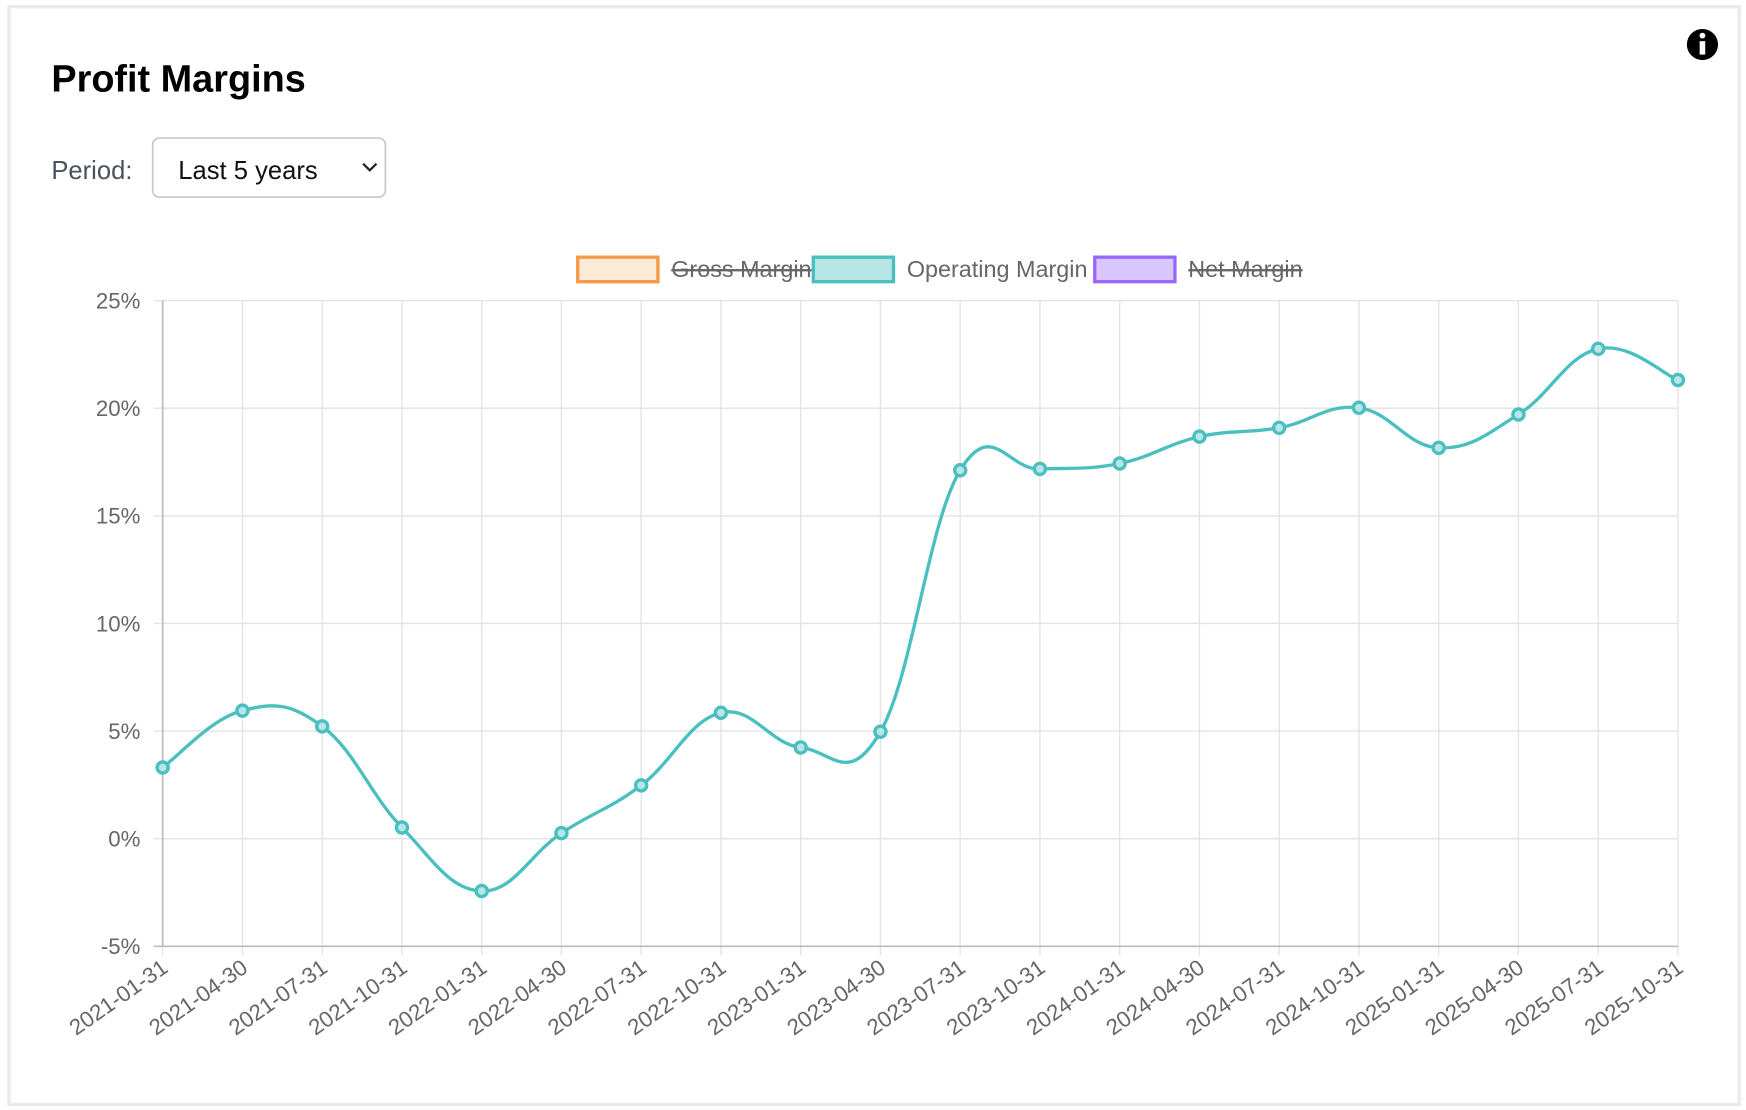  Describe the element at coordinates (741, 269) in the screenshot. I see `legend-label: Gross Margin` at that location.